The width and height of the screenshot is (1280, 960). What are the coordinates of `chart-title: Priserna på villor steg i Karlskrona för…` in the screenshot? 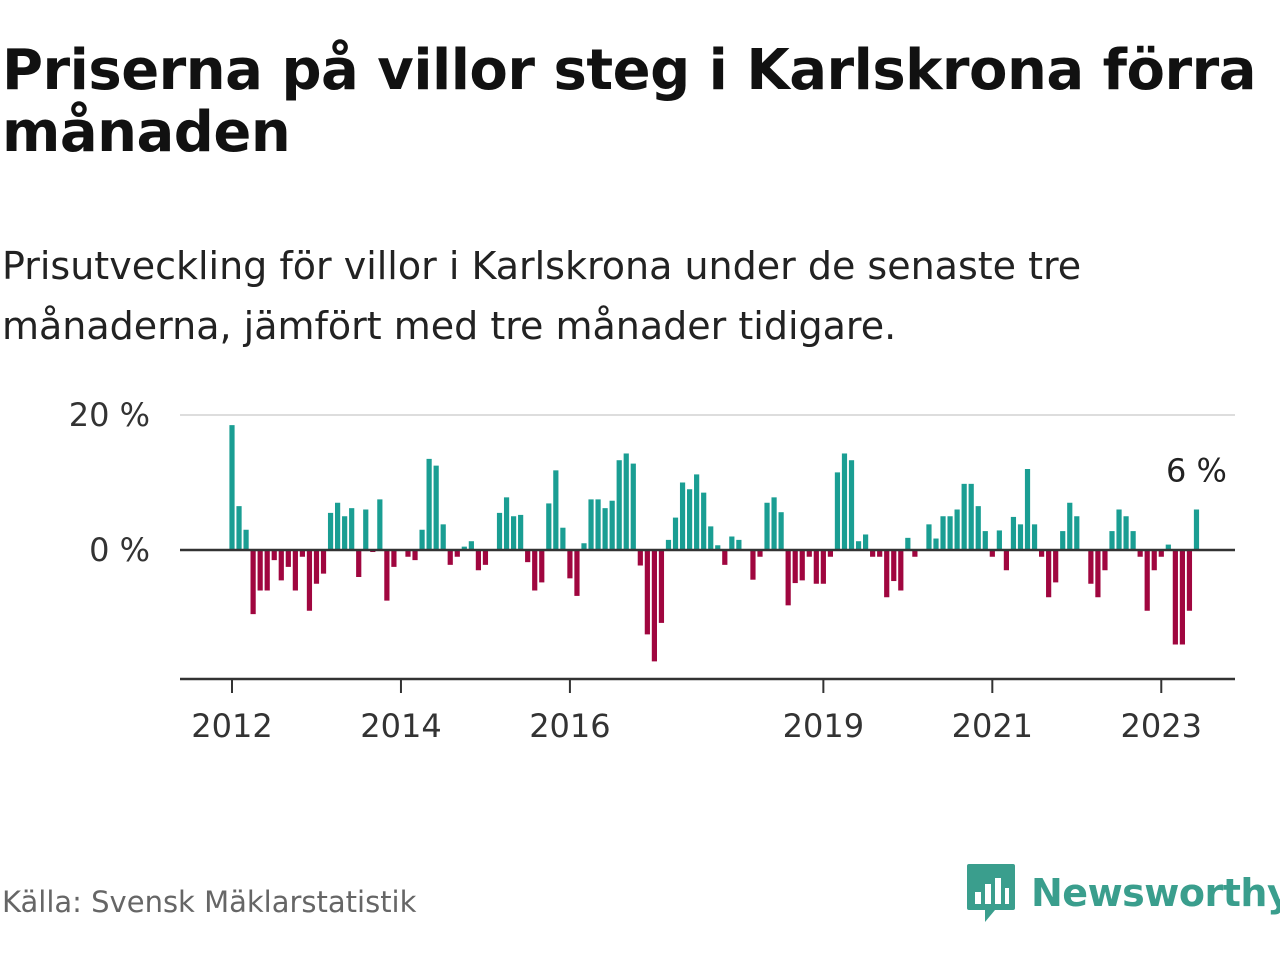 It's located at (629, 101).